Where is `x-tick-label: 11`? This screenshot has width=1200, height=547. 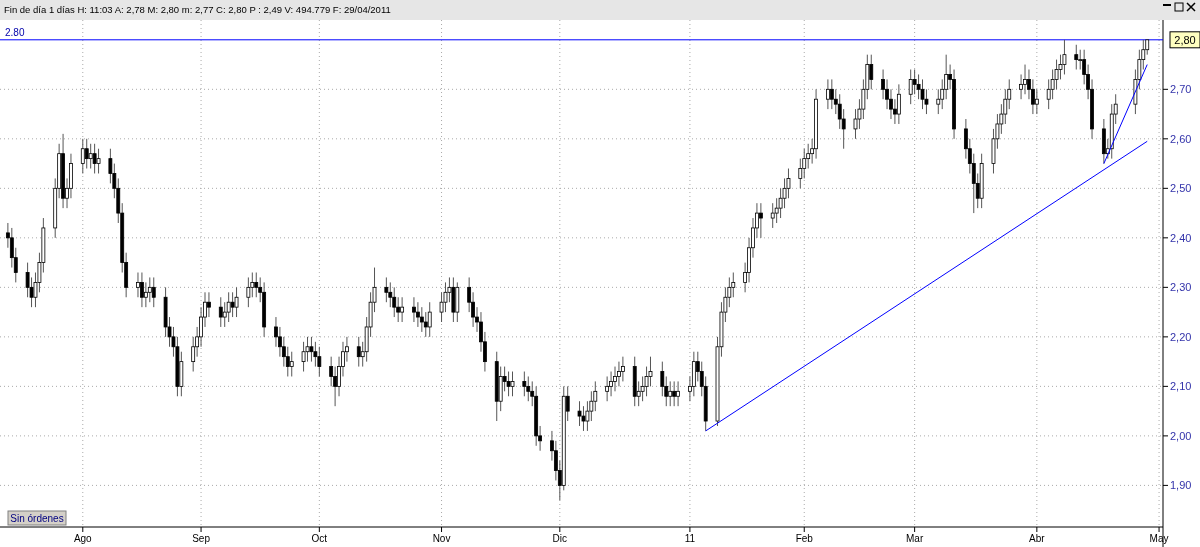 x-tick-label: 11 is located at coordinates (690, 538).